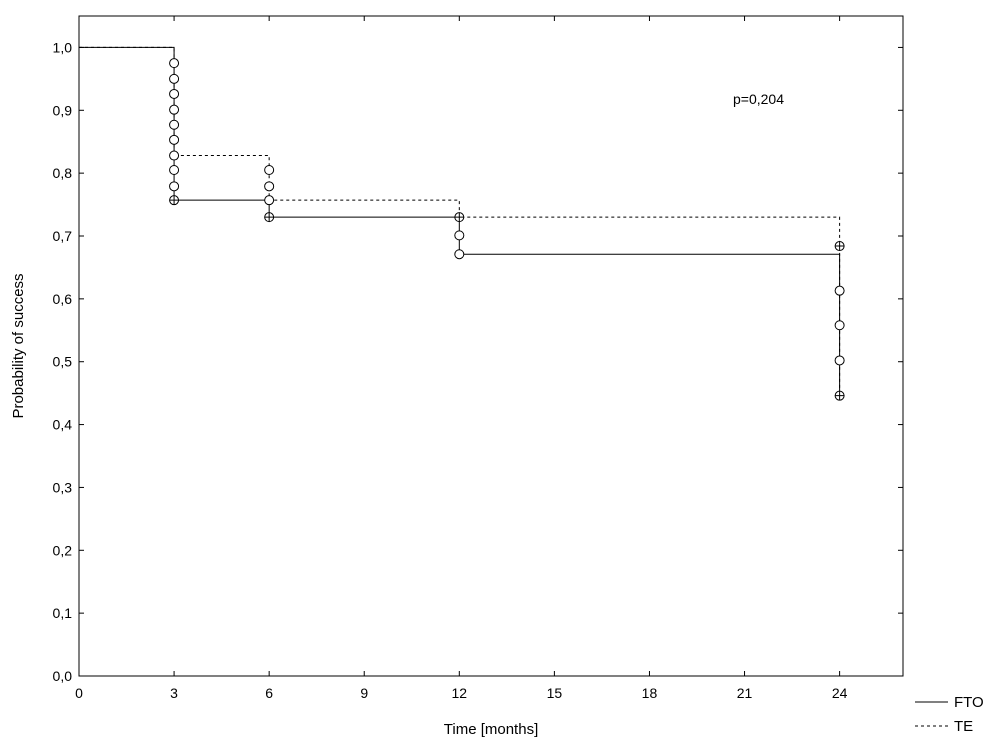 The width and height of the screenshot is (1000, 751). What do you see at coordinates (63, 425) in the screenshot?
I see `y-tick-label: 0,4` at bounding box center [63, 425].